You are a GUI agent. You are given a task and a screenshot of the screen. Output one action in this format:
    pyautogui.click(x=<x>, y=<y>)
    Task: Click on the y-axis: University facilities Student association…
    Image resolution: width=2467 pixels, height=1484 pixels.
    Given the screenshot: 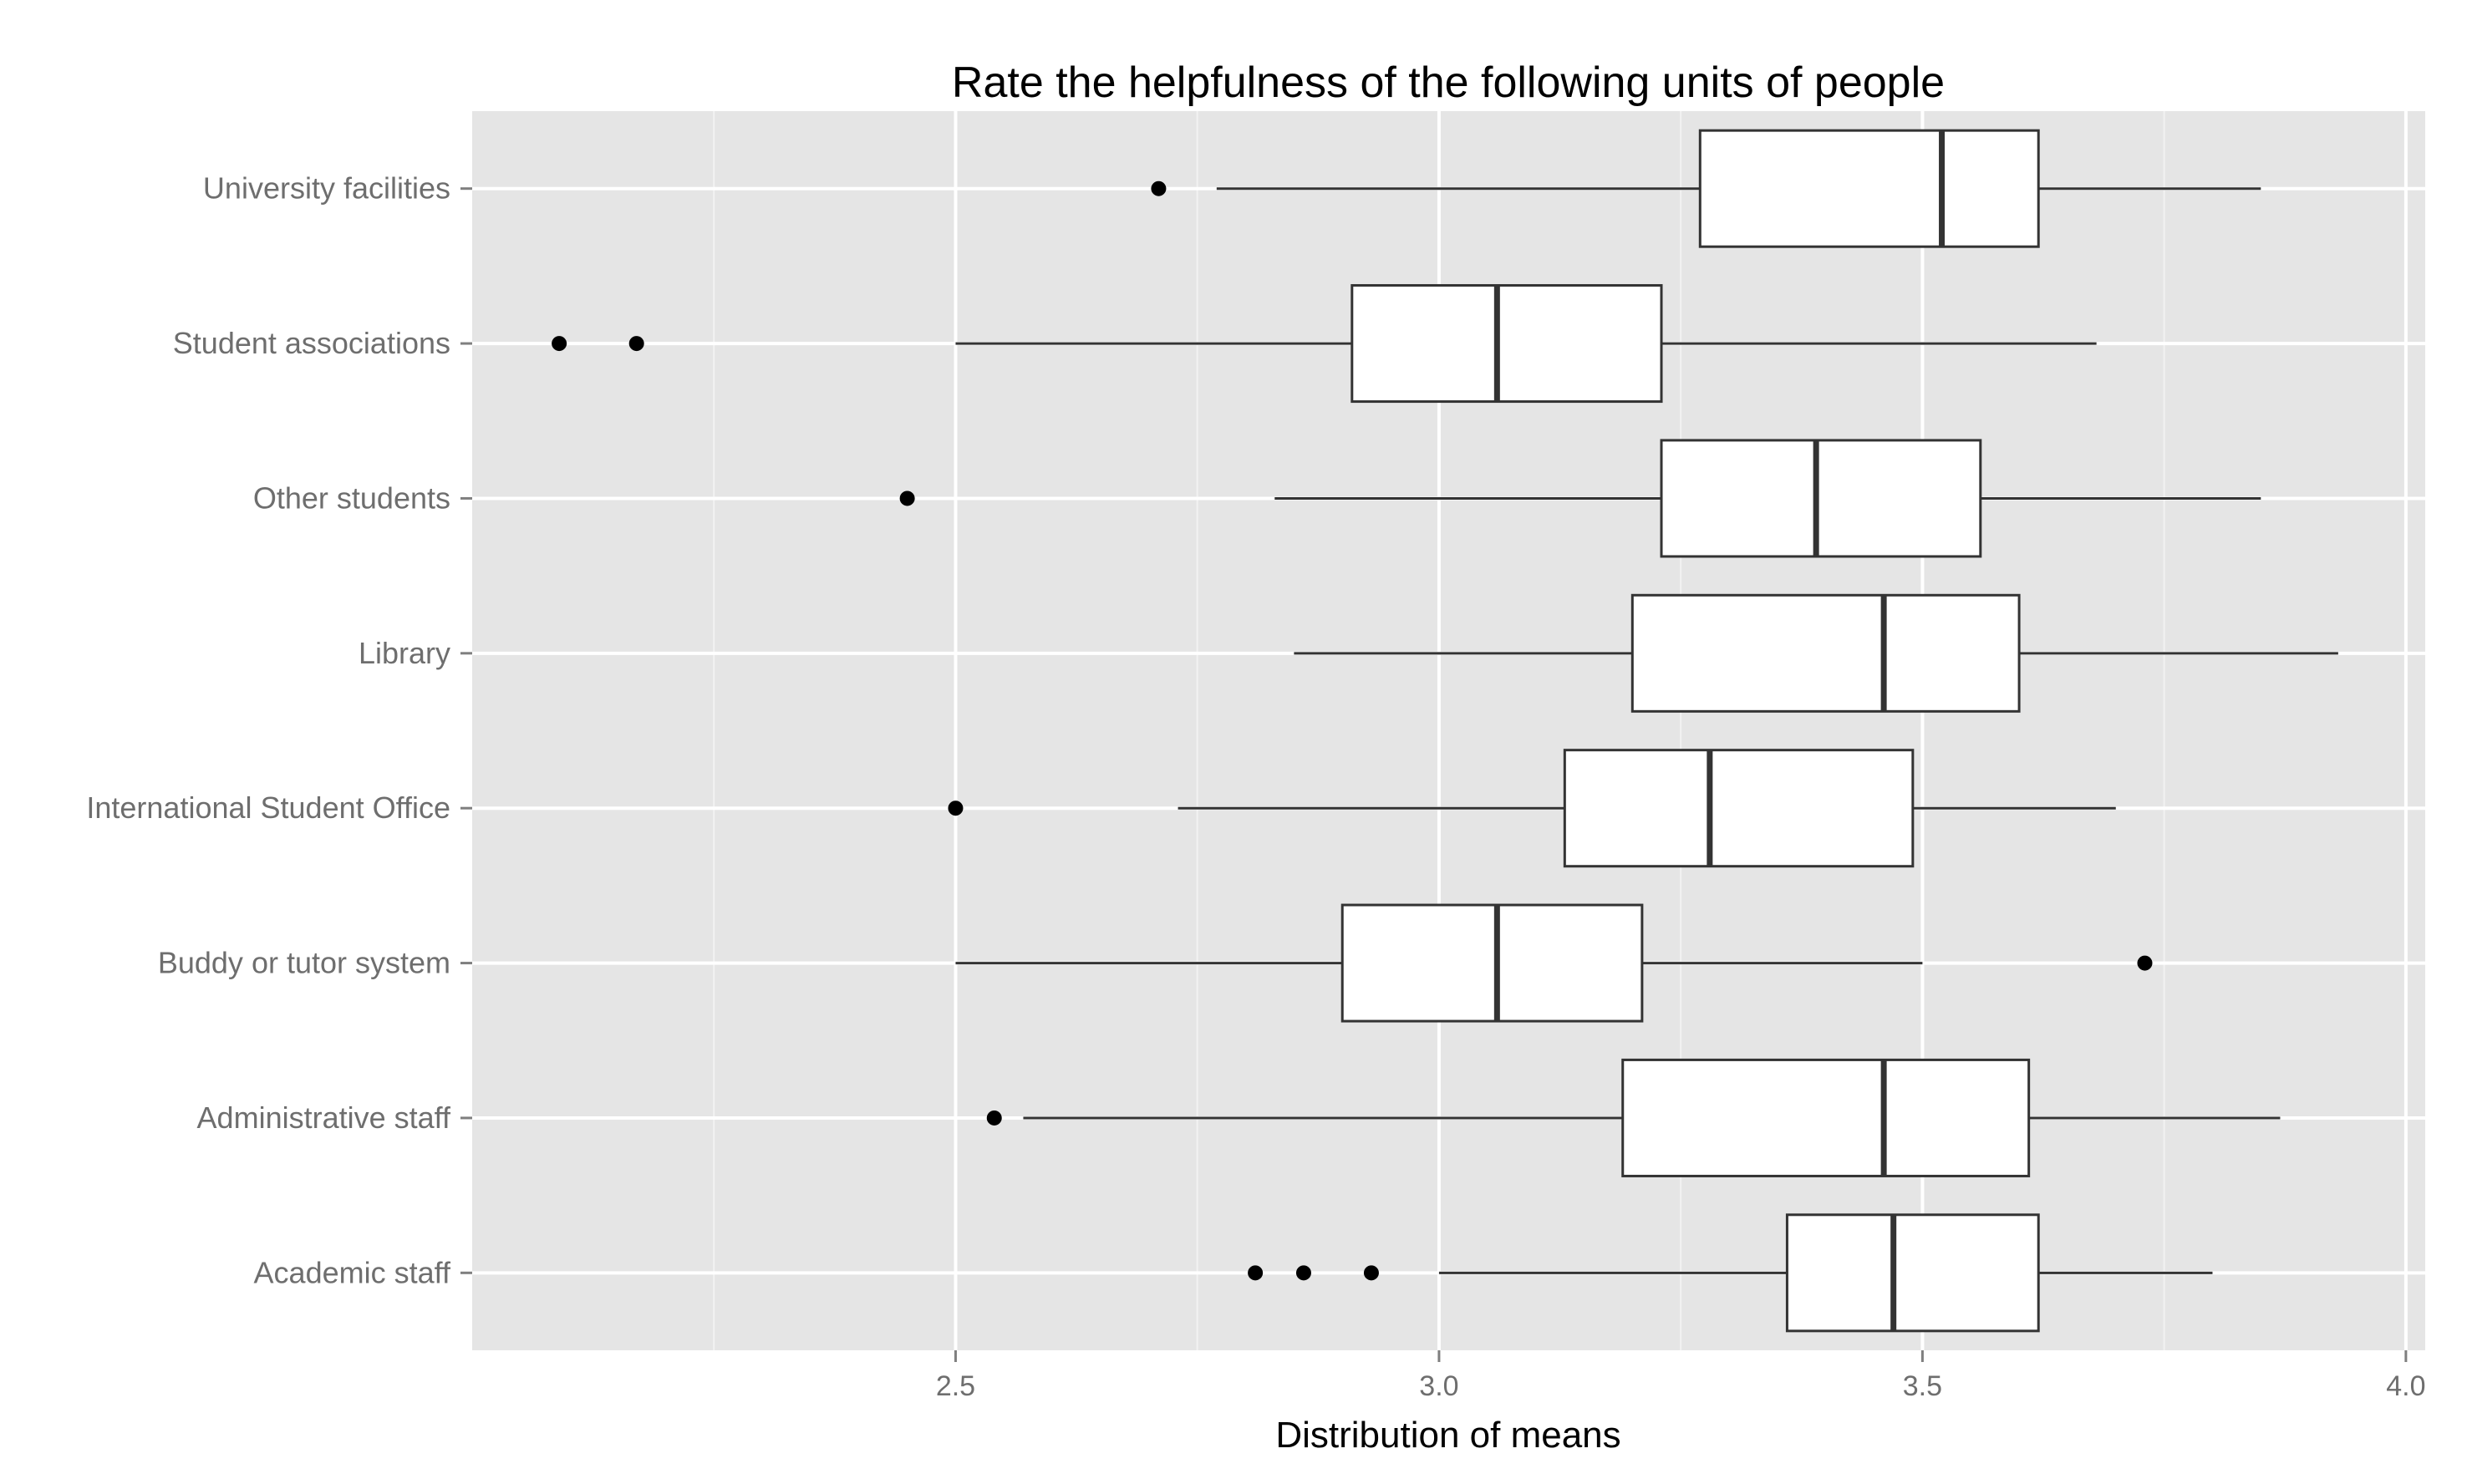 What is the action you would take?
    pyautogui.click(x=279, y=730)
    